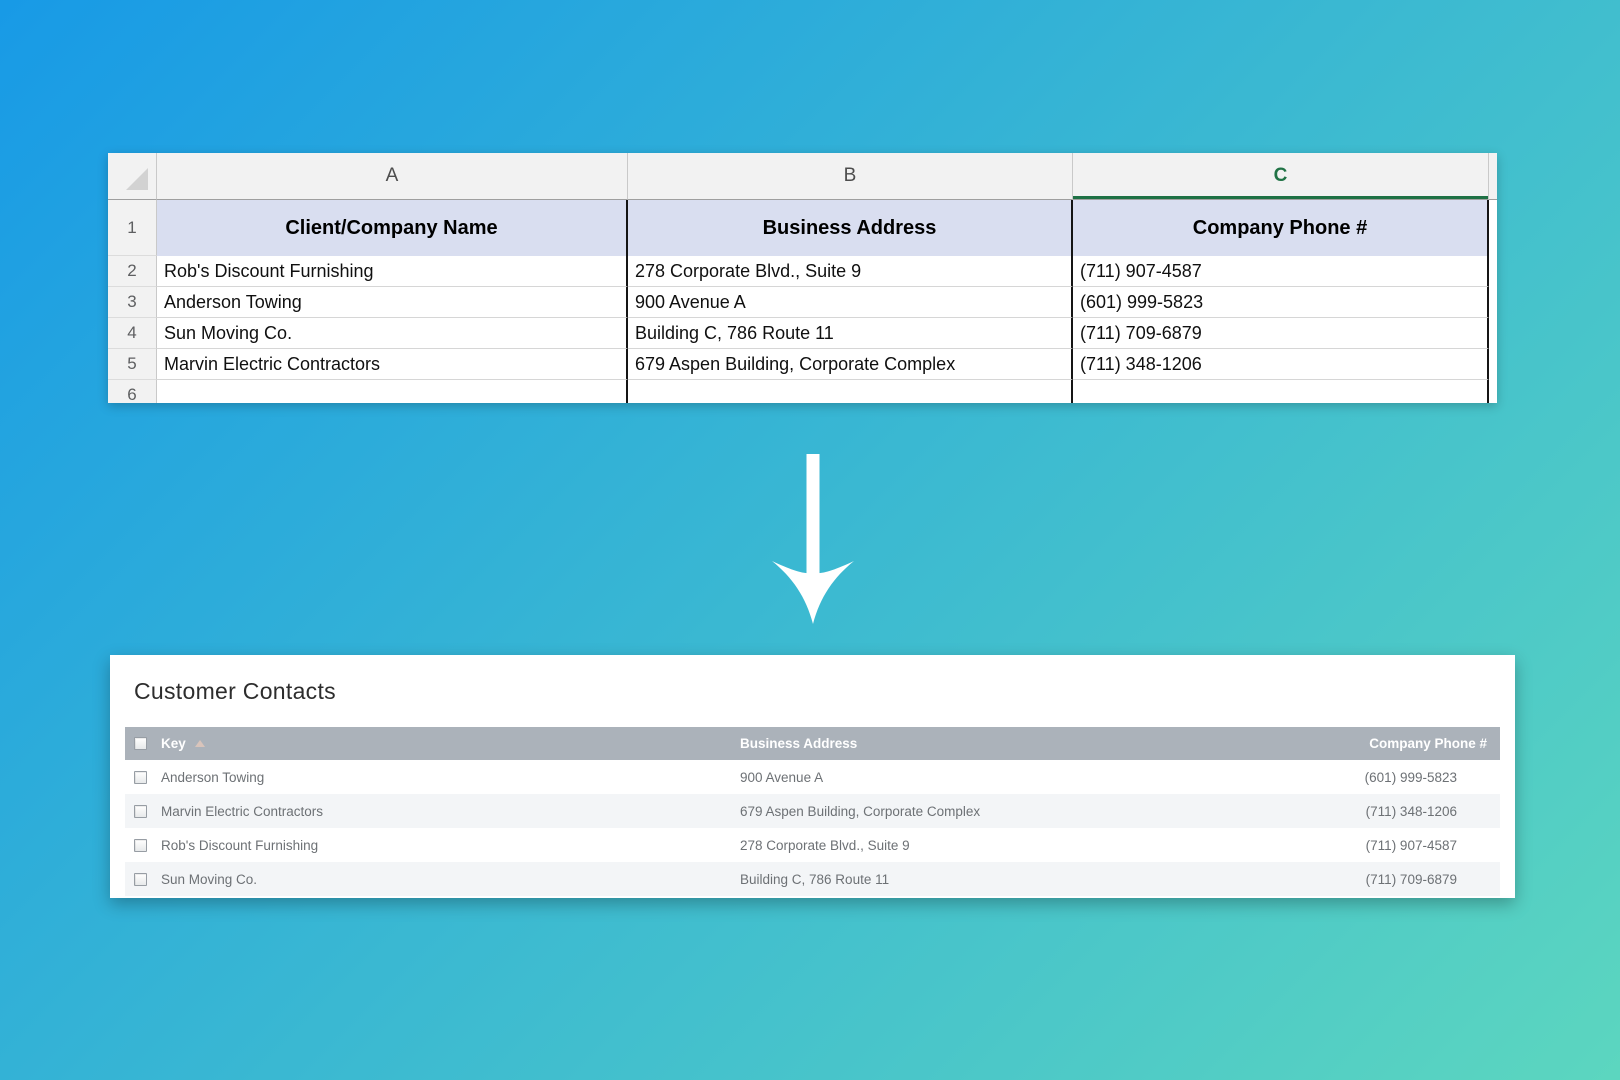  Describe the element at coordinates (132, 228) in the screenshot. I see `row-number: 1` at that location.